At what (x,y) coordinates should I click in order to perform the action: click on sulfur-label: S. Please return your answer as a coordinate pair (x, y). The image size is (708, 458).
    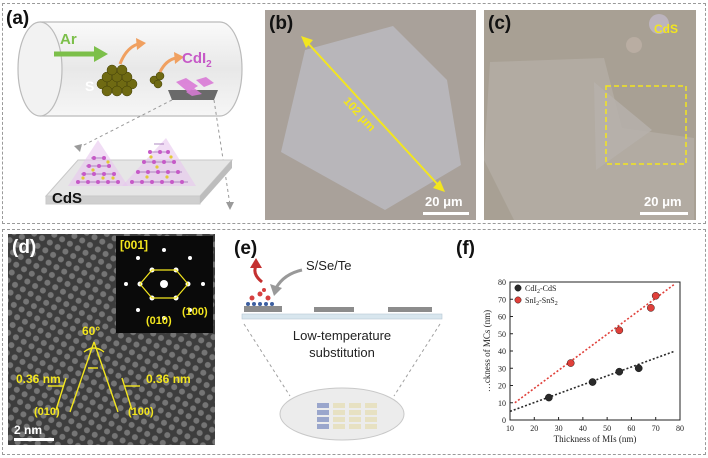
    Looking at the image, I should click on (90, 86).